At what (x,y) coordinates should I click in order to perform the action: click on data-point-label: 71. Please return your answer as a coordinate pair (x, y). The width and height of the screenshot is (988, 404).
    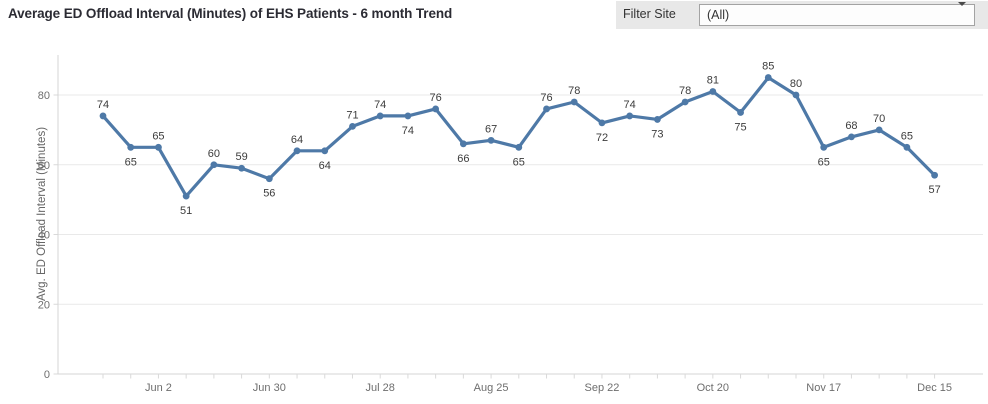
    Looking at the image, I should click on (352, 115).